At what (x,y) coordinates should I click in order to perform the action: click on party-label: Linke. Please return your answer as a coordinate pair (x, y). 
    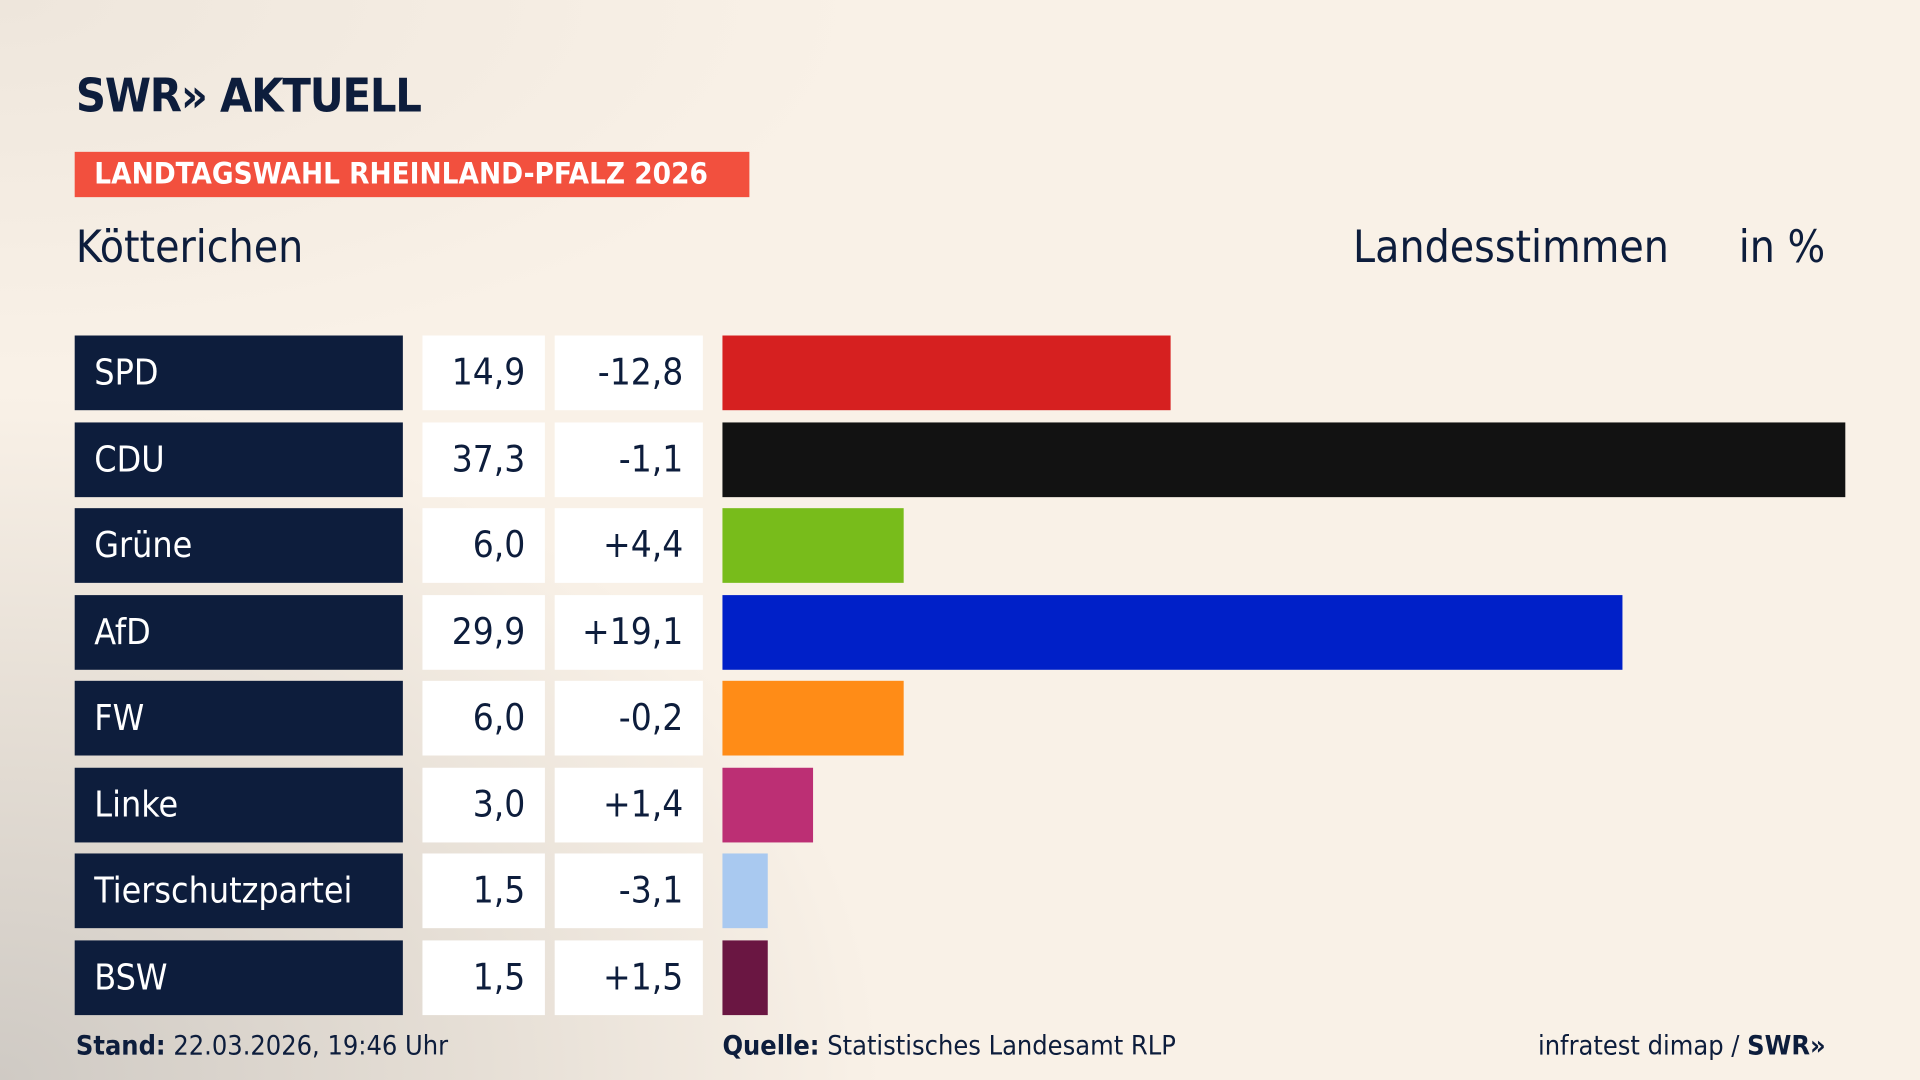
    Looking at the image, I should click on (238, 804).